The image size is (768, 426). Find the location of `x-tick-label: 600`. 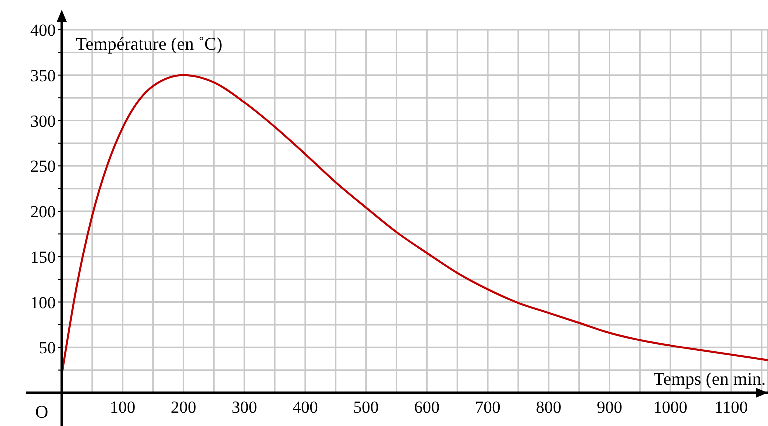

x-tick-label: 600 is located at coordinates (427, 408).